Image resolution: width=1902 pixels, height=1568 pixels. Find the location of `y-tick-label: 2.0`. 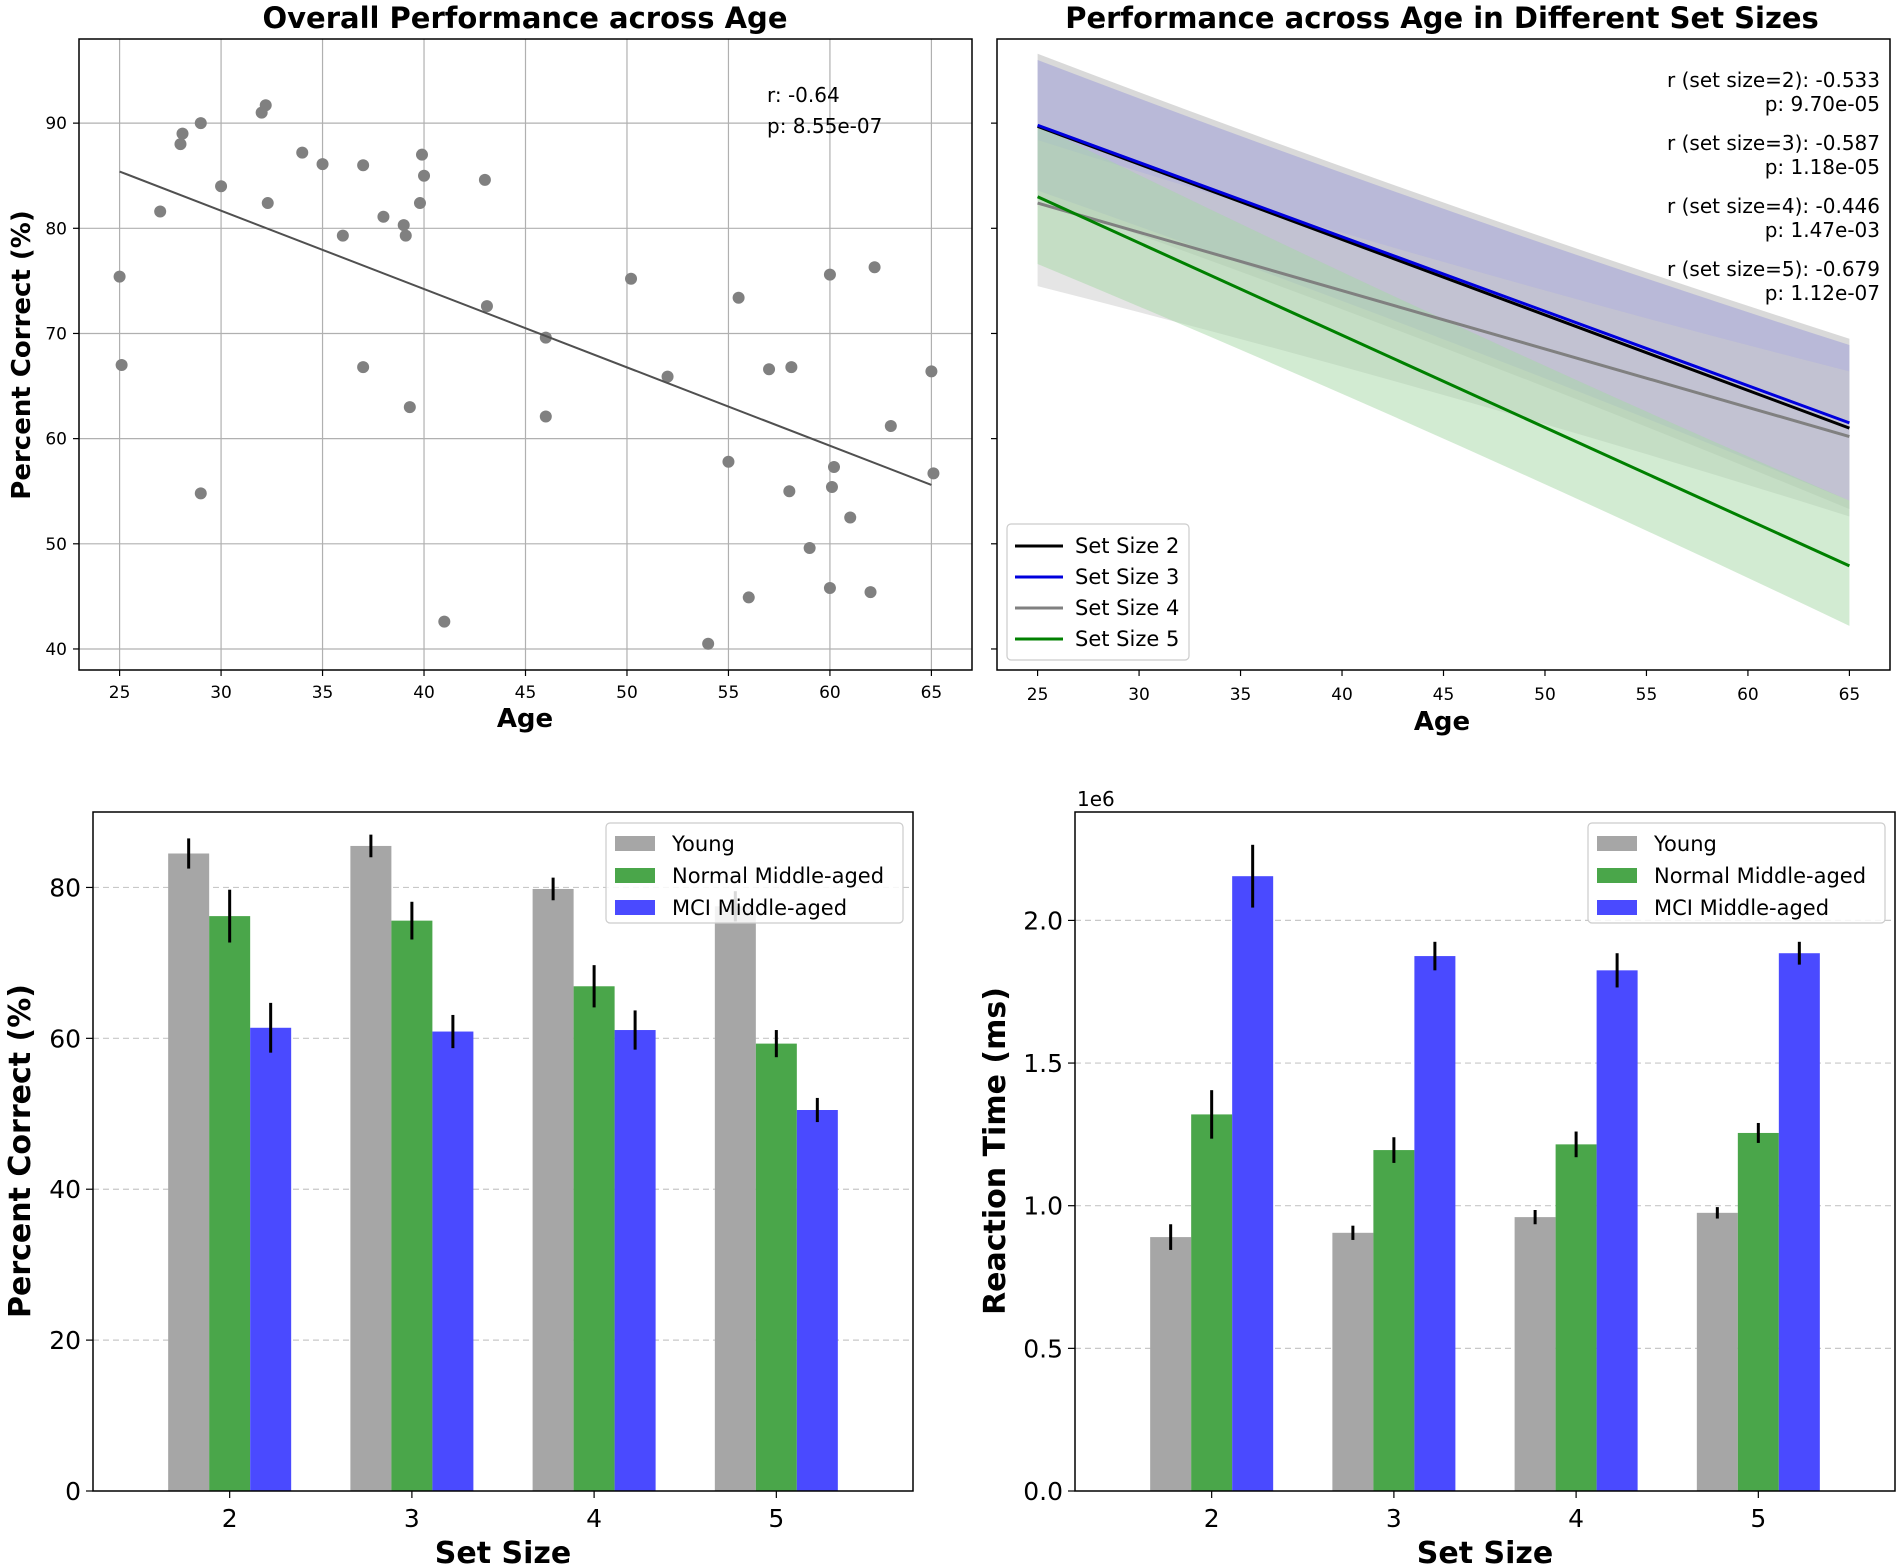

y-tick-label: 2.0 is located at coordinates (1043, 920).